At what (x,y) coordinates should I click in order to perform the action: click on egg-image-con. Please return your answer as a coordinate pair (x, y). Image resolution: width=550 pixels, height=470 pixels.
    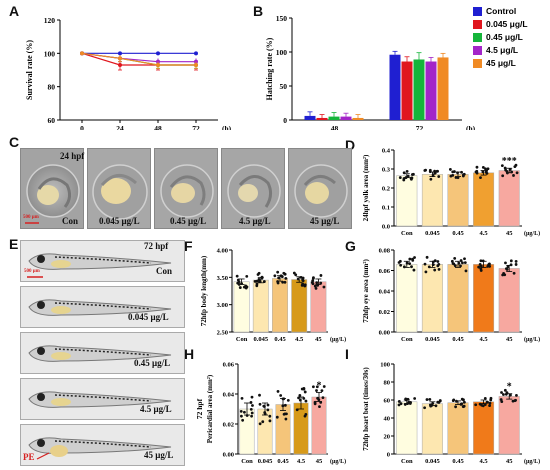
    Looking at the image, I should click on (52, 188).